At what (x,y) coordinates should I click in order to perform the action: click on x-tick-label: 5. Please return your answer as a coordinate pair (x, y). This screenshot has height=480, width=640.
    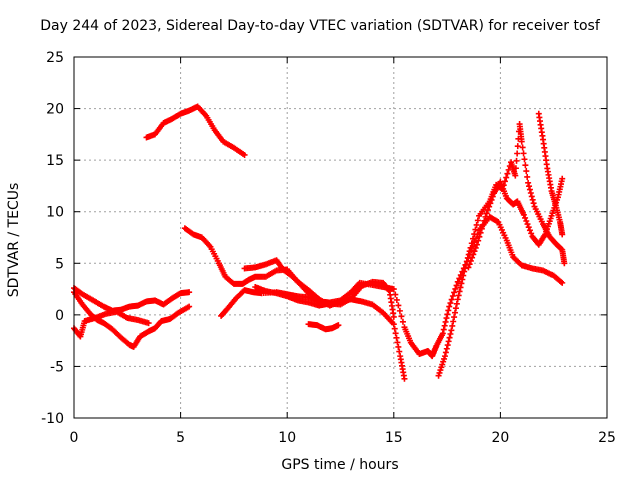
    Looking at the image, I should click on (180, 438).